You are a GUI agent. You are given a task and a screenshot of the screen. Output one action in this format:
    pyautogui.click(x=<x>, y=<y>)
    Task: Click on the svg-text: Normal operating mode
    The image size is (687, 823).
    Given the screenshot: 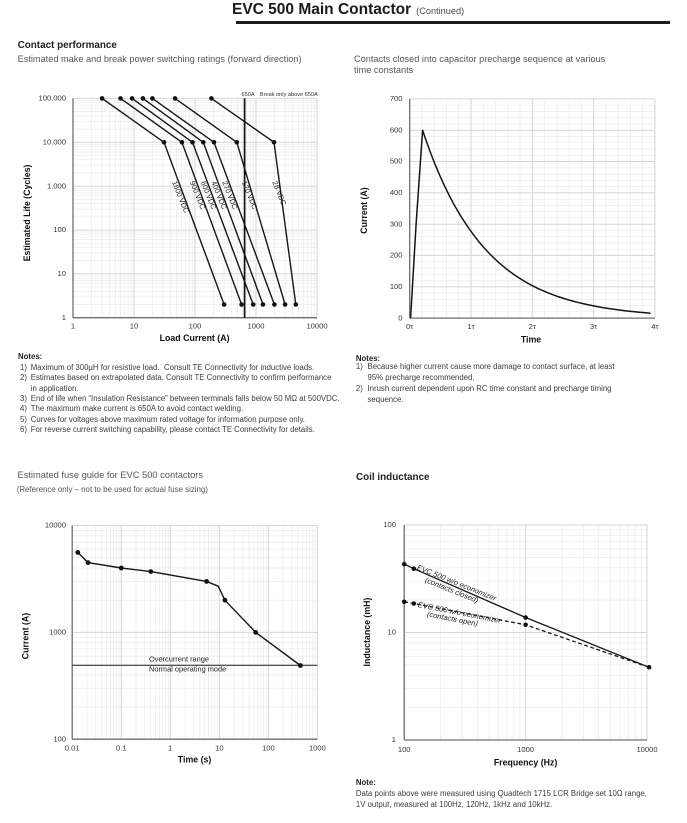 What is the action you would take?
    pyautogui.click(x=187, y=669)
    